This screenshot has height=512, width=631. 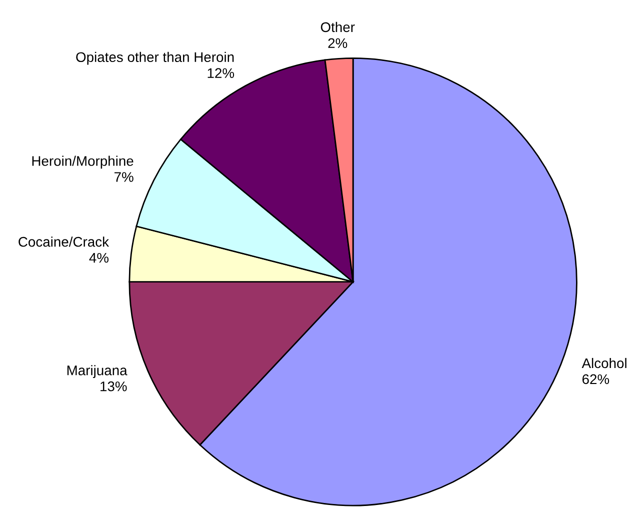 I want to click on slice-label: Alcohol, so click(x=604, y=363).